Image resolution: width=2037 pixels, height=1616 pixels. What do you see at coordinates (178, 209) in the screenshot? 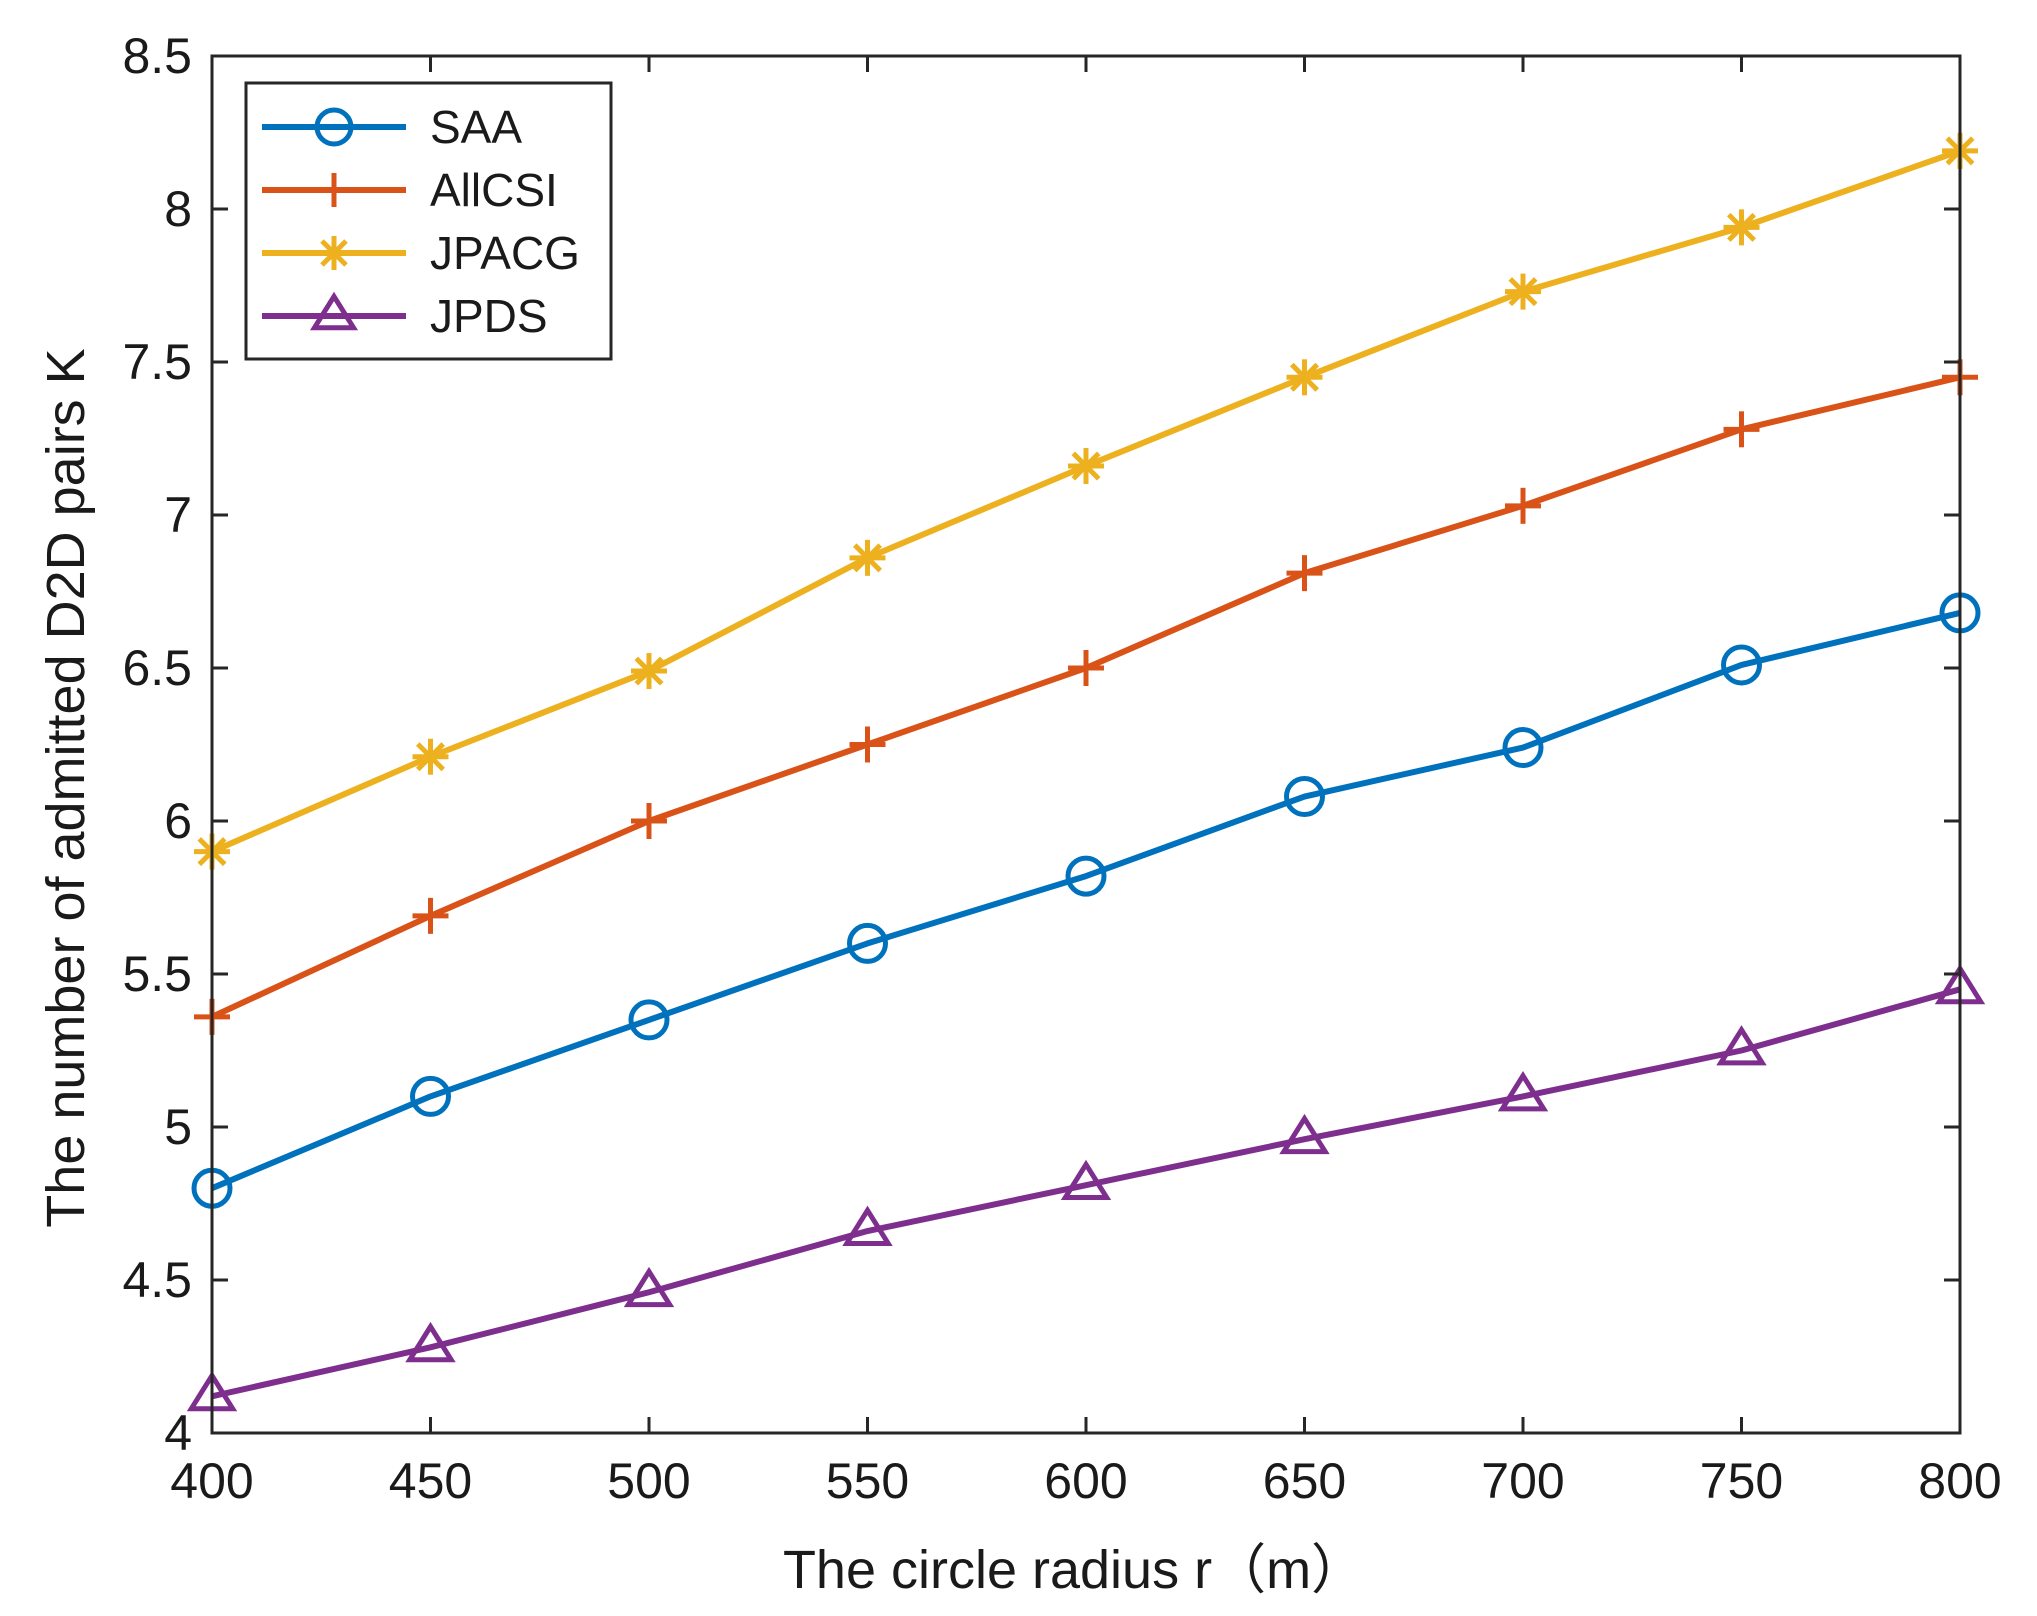
I see `y-tick-label: 8` at bounding box center [178, 209].